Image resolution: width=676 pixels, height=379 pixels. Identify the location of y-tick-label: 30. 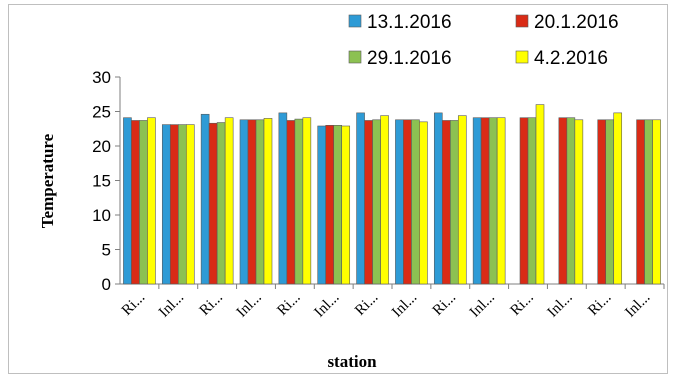
(101, 77).